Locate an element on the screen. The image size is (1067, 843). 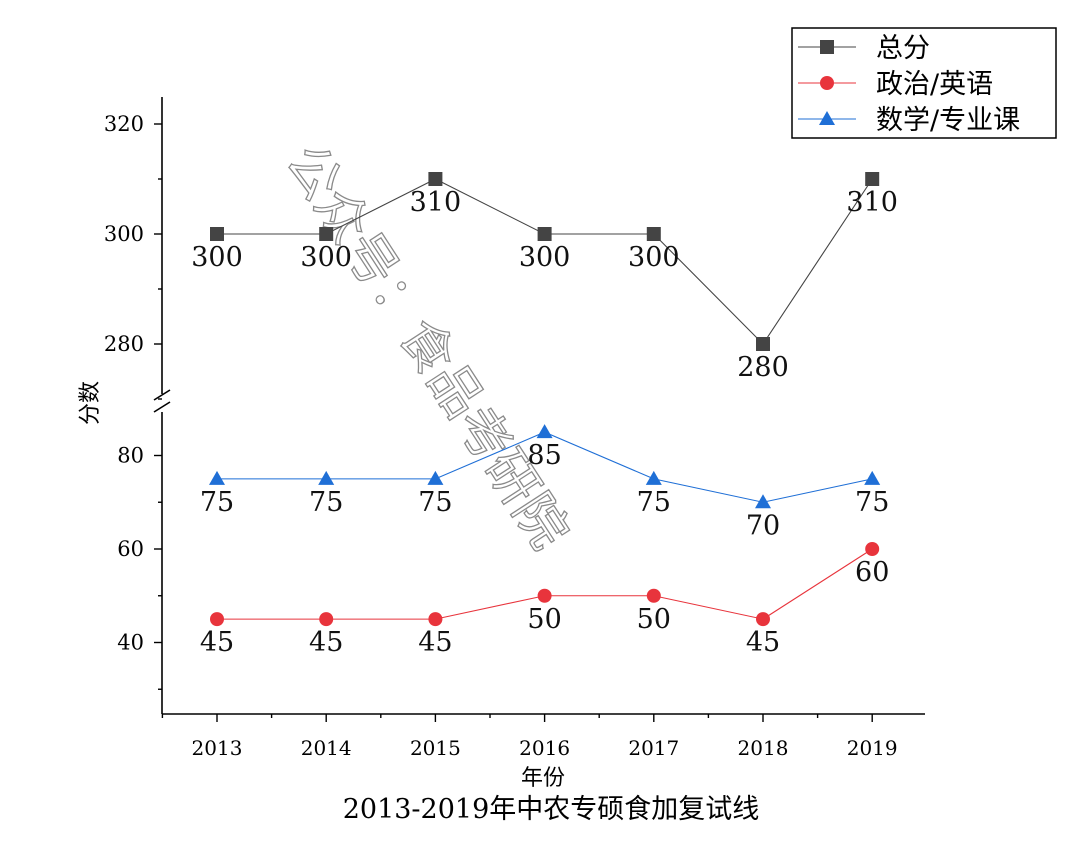
x-axis-title: 年份 is located at coordinates (543, 778).